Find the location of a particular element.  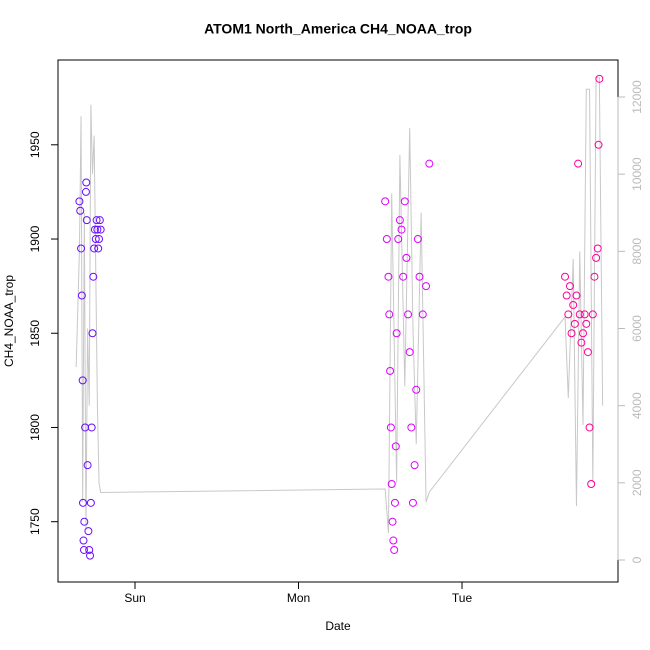

x-axis-label: Date is located at coordinates (338, 626).